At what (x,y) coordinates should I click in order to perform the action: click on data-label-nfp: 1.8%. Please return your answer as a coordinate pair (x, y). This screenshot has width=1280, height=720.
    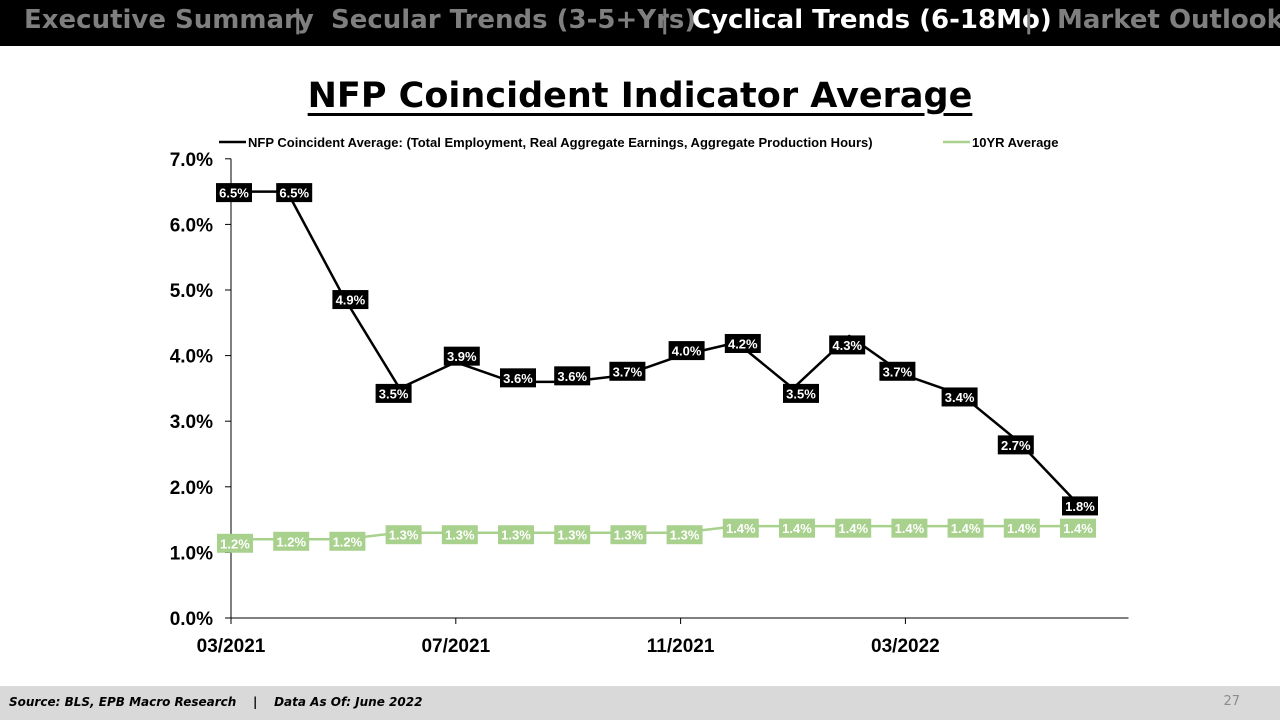
    Looking at the image, I should click on (1080, 506).